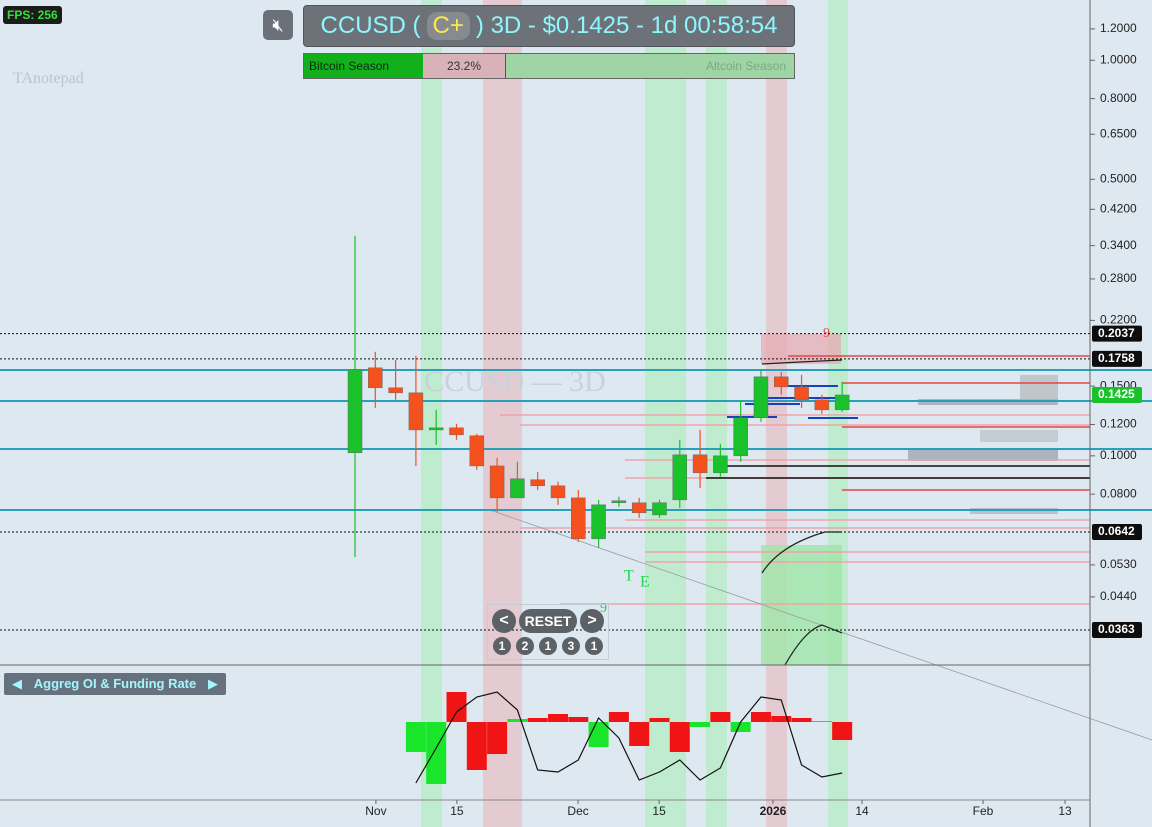 Image resolution: width=1152 pixels, height=827 pixels. What do you see at coordinates (1118, 28) in the screenshot?
I see `y-tick-label: 1.2000` at bounding box center [1118, 28].